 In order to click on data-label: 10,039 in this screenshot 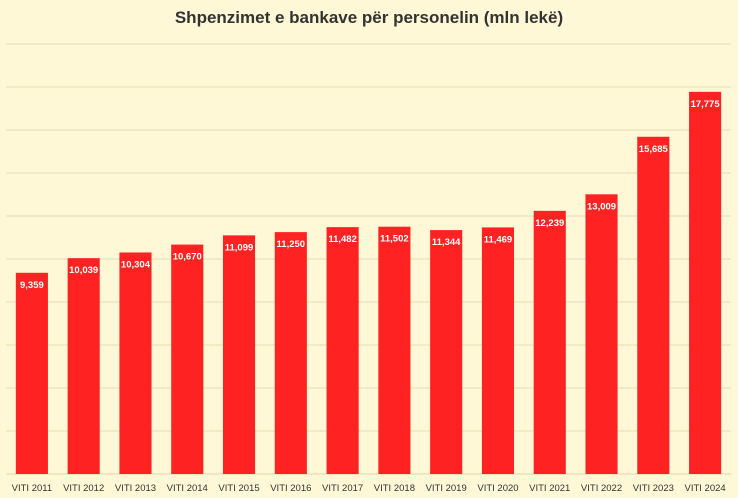, I will do `click(83, 270)`.